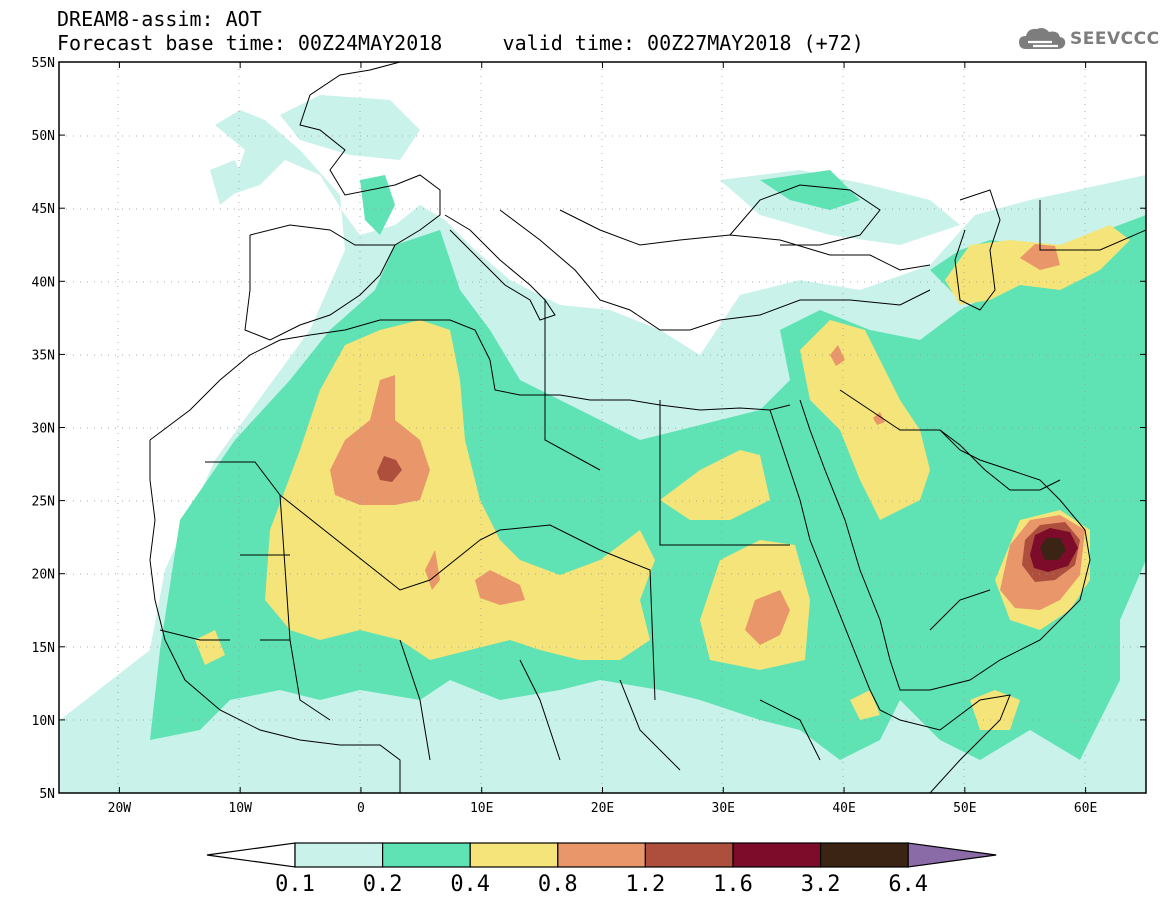 The image size is (1165, 905). I want to click on colorbar-over-arrow, so click(952, 855).